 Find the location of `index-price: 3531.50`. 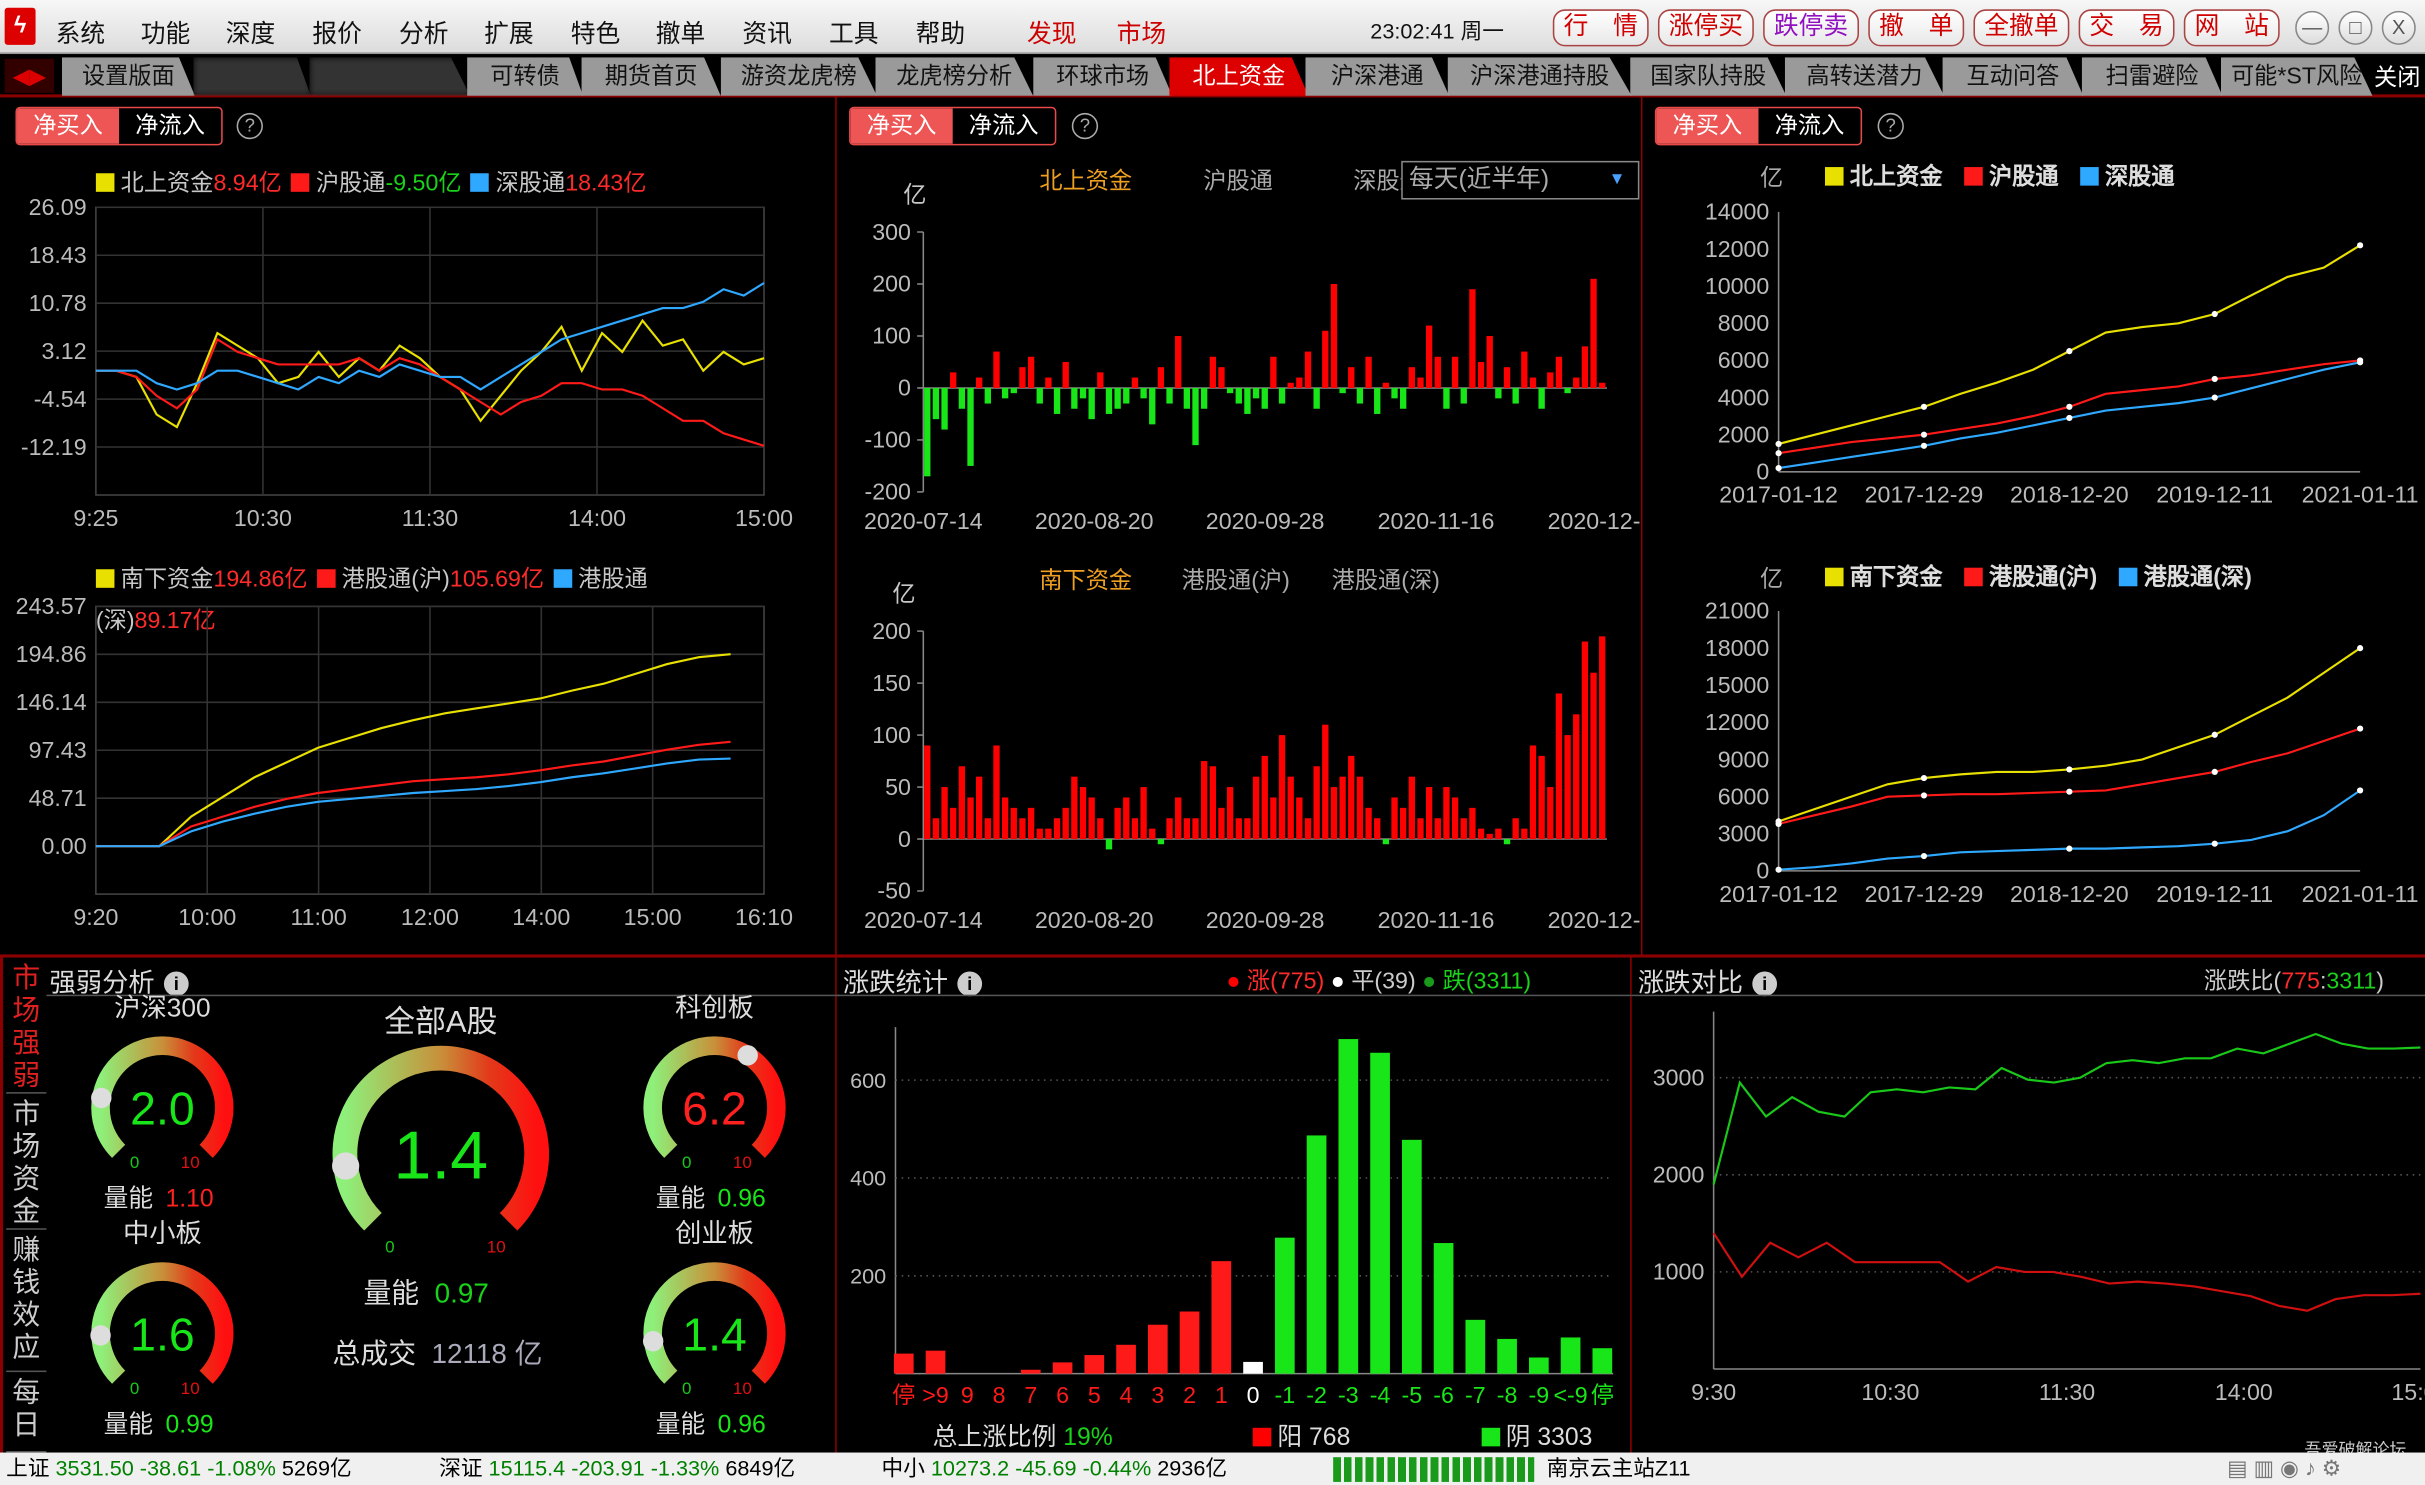

index-price: 3531.50 is located at coordinates (94, 1468).